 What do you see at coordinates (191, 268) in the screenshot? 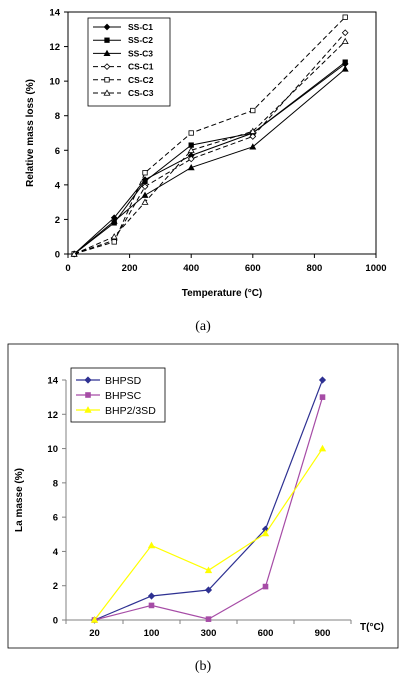
I see `x-tick-label: 400` at bounding box center [191, 268].